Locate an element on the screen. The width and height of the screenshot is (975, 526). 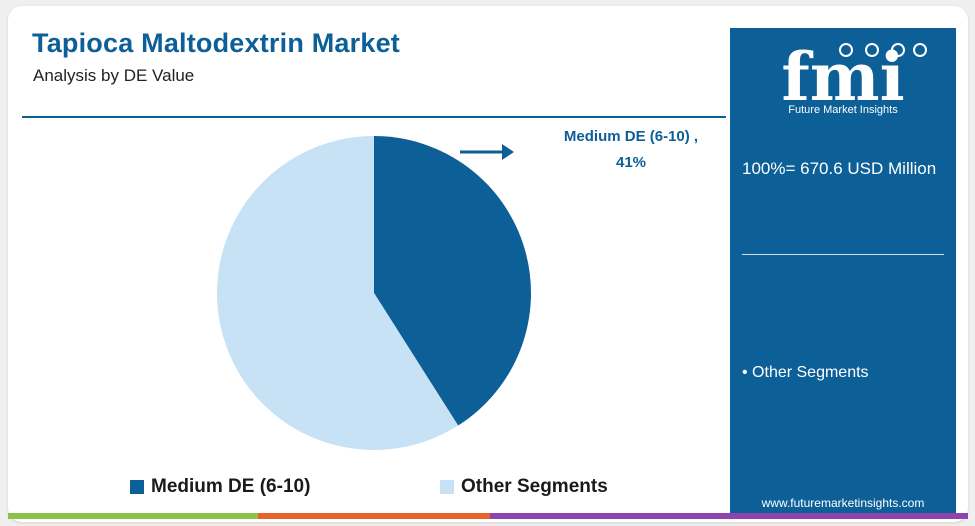
bottom-color-bar is located at coordinates (488, 516).